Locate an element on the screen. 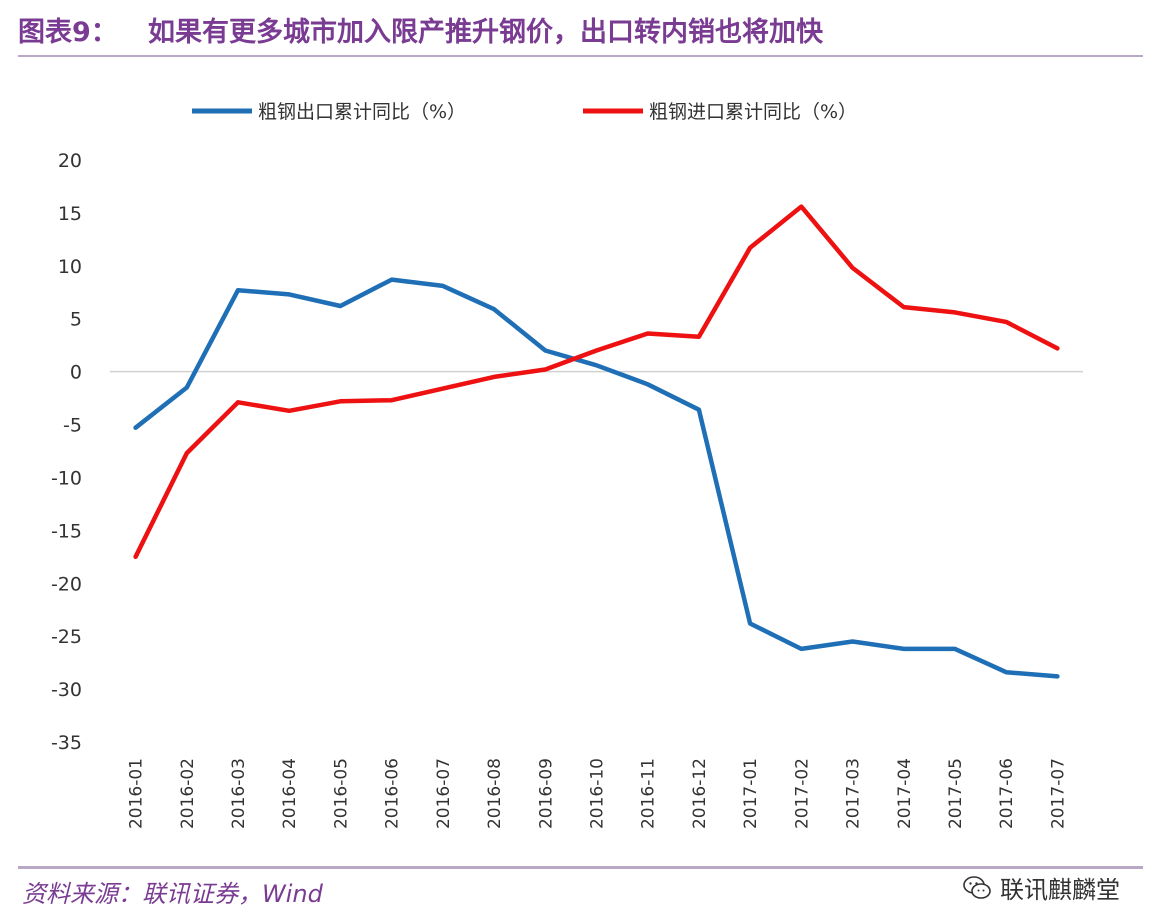 The image size is (1158, 916). x-tick-label: 2017-03 is located at coordinates (854, 793).